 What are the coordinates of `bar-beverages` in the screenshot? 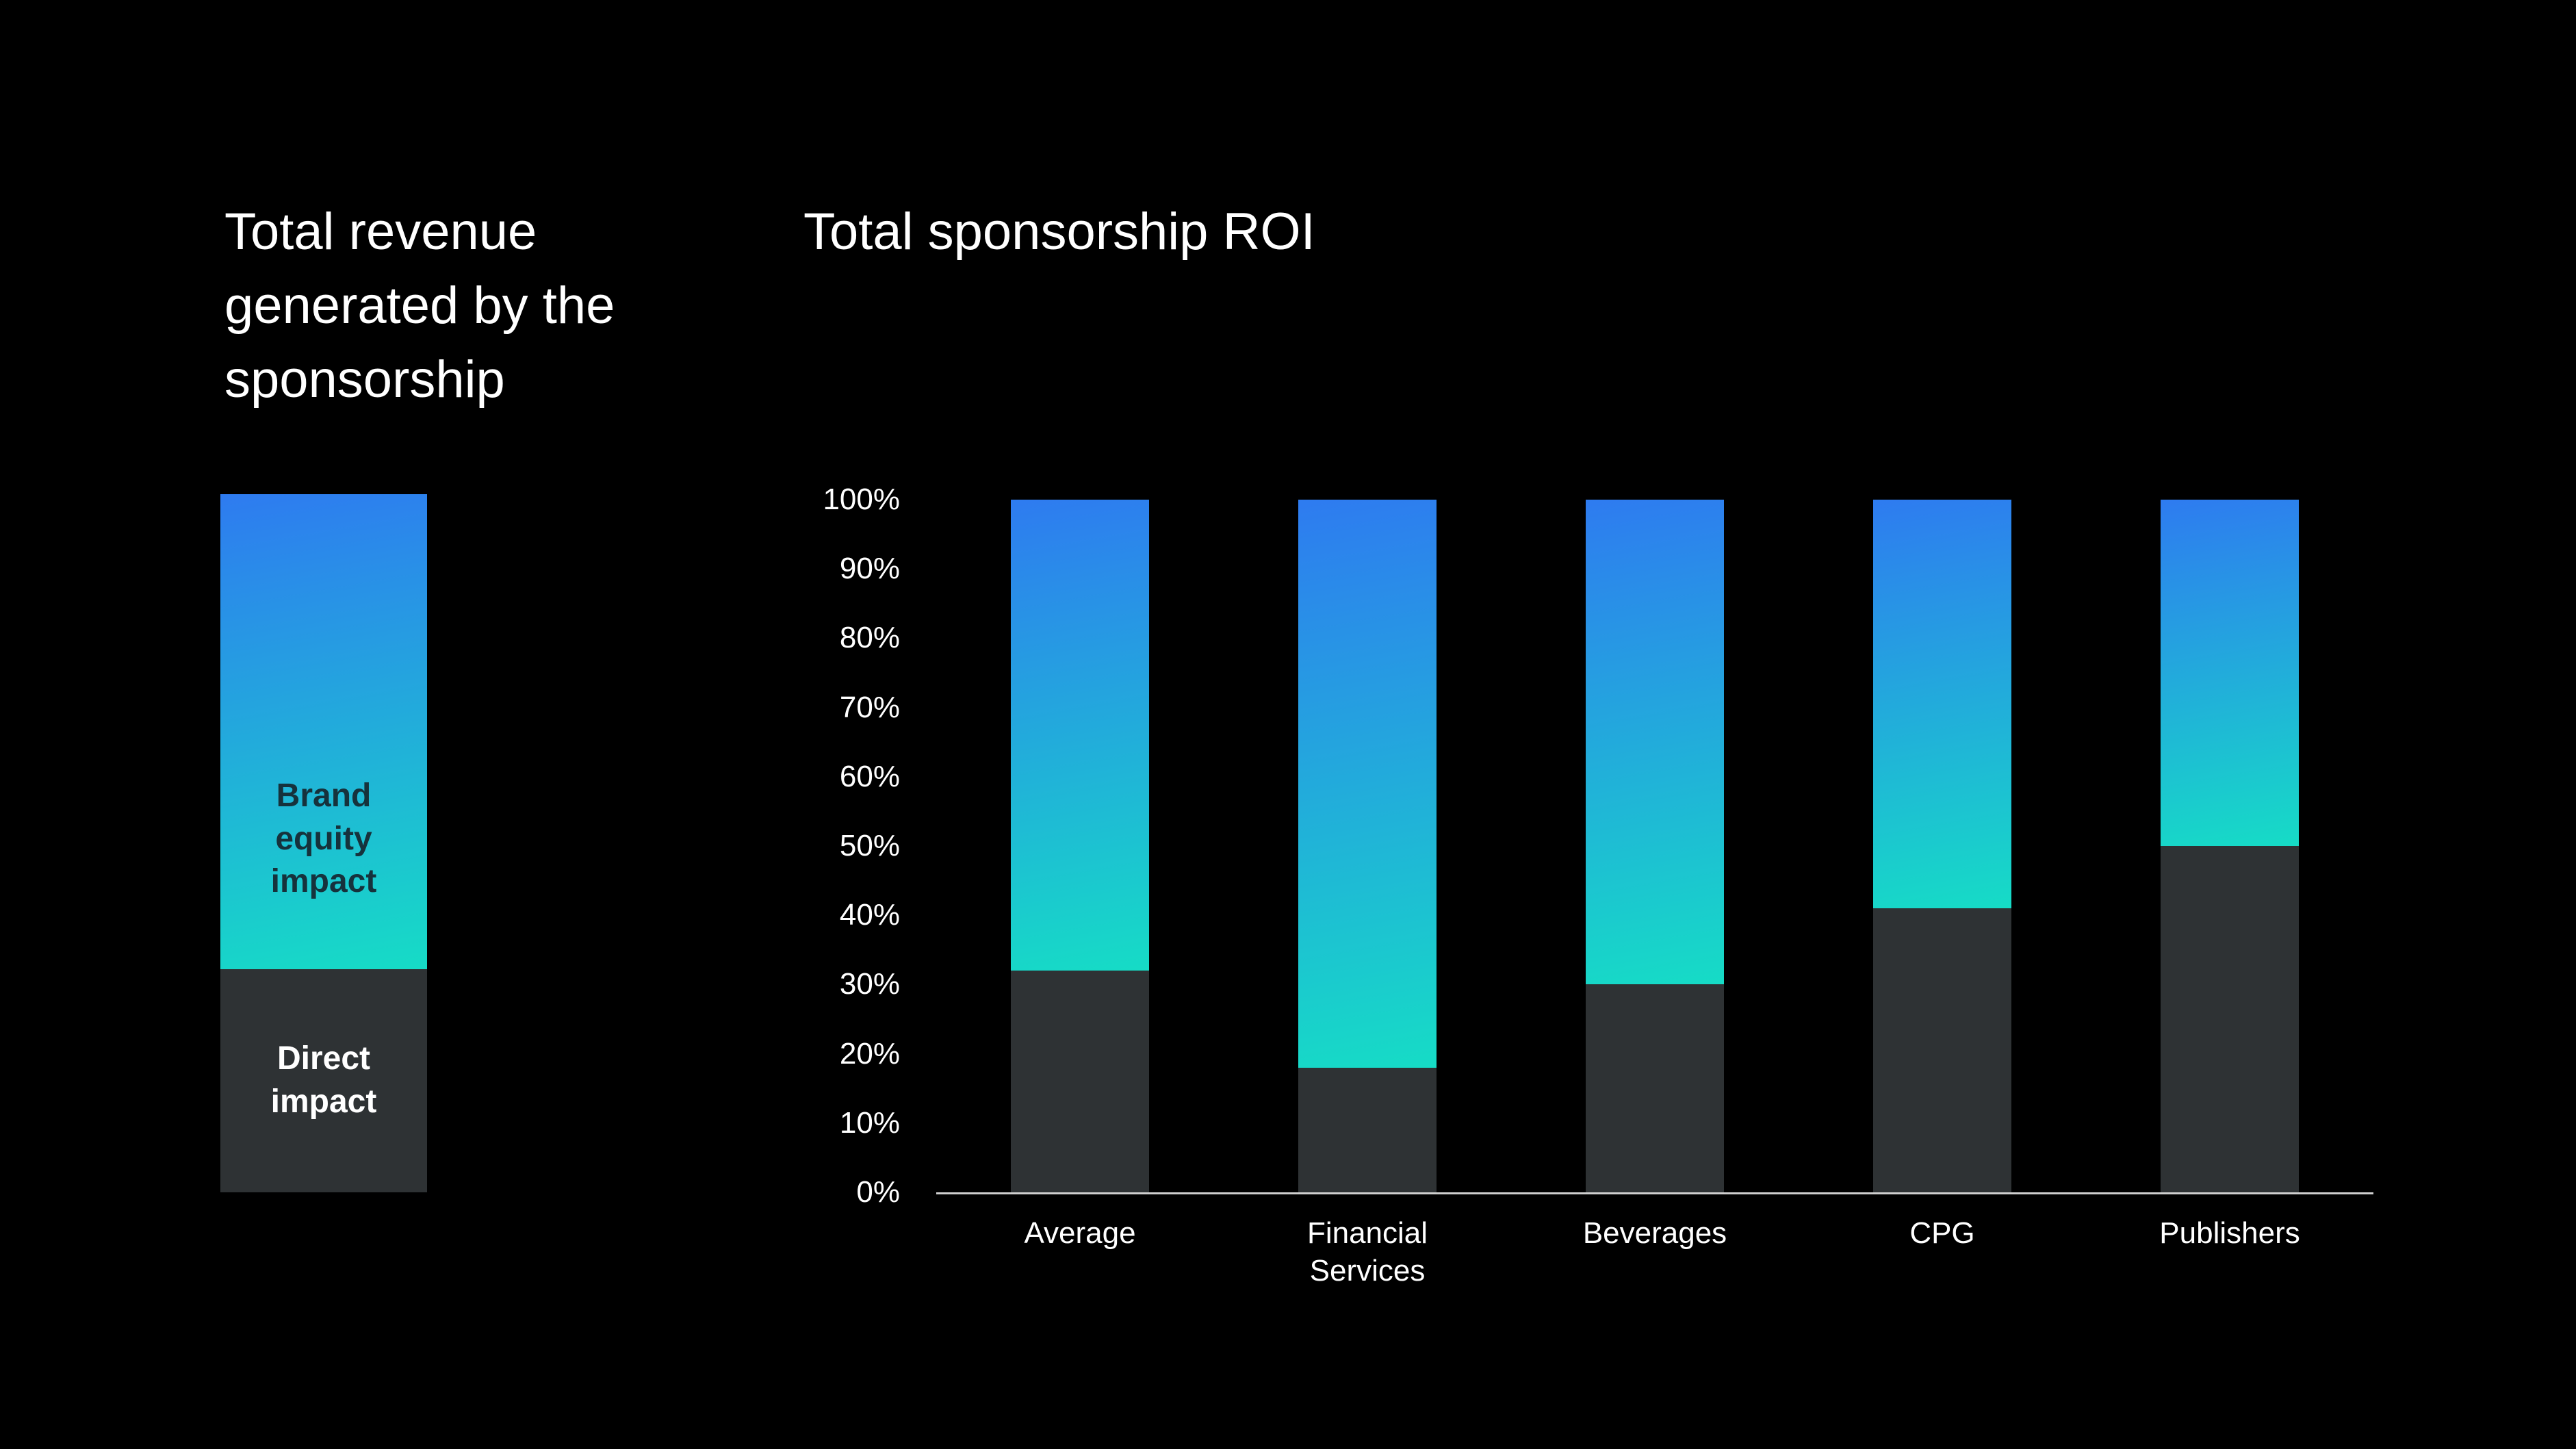 It's located at (1655, 846).